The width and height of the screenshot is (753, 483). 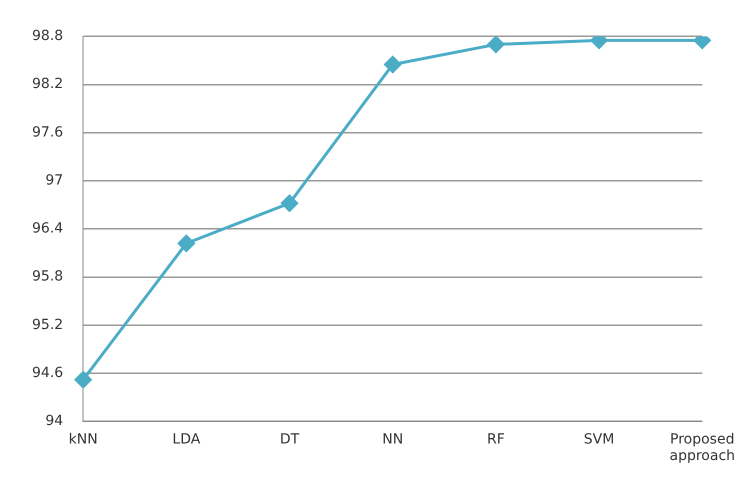 I want to click on y-tick-label: 98.2, so click(x=48, y=84).